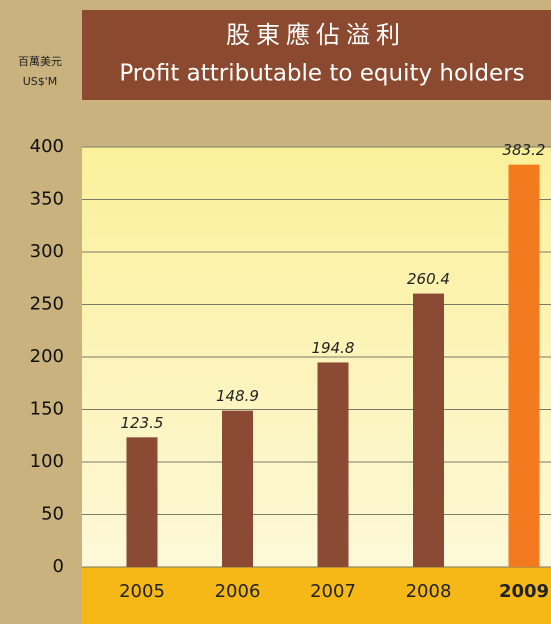 The image size is (551, 624). What do you see at coordinates (321, 74) in the screenshot?
I see `chart-subtitle: Profit attributable to equity holders` at bounding box center [321, 74].